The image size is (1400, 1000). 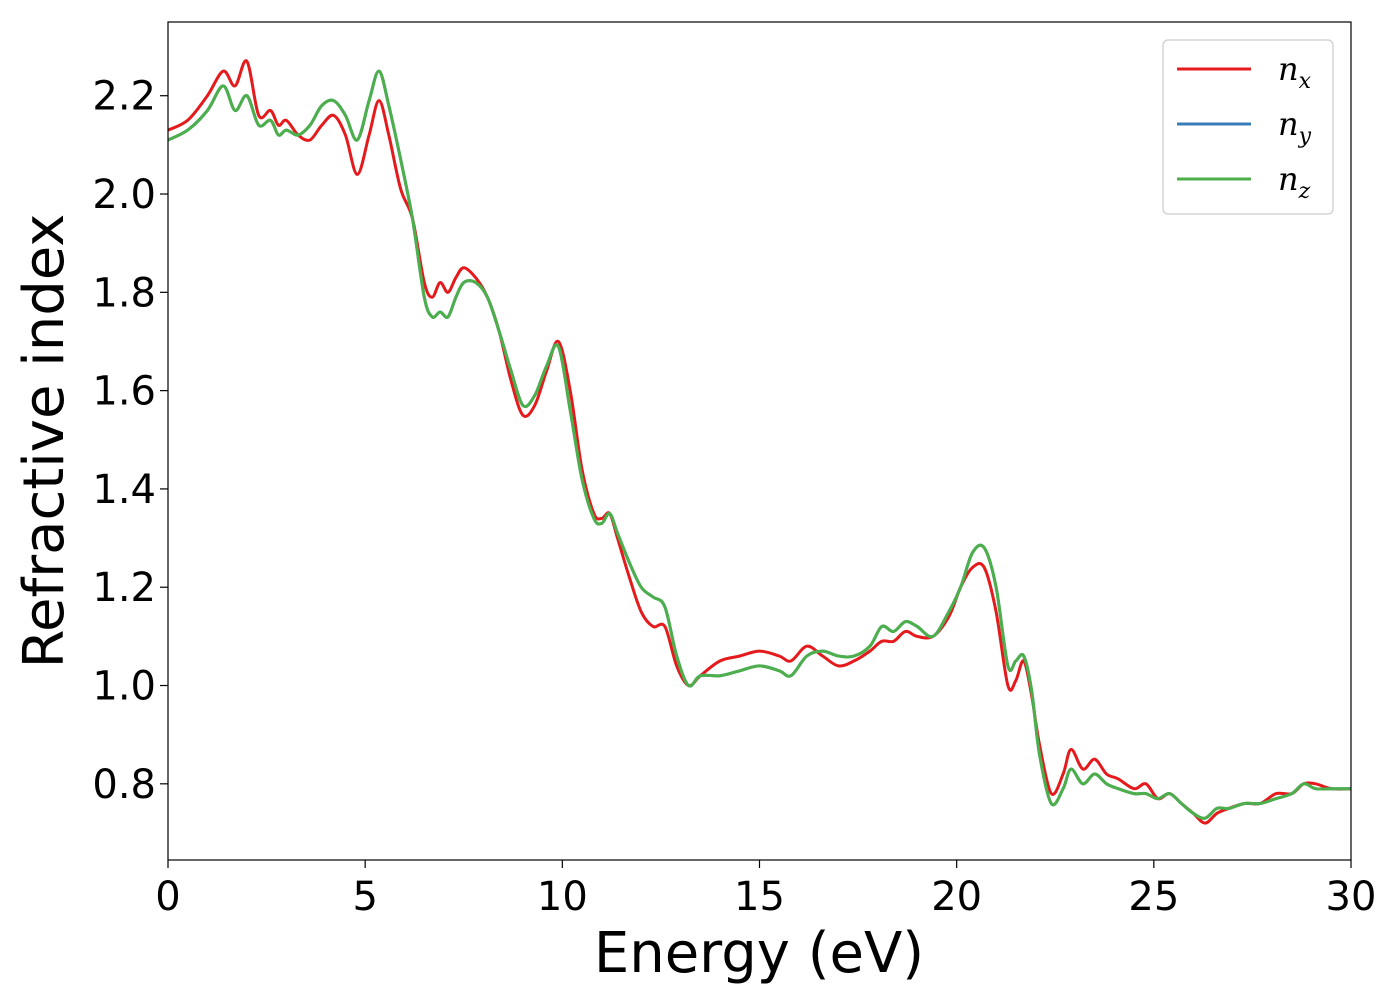 What do you see at coordinates (124, 97) in the screenshot?
I see `y-tick-label: 2.2` at bounding box center [124, 97].